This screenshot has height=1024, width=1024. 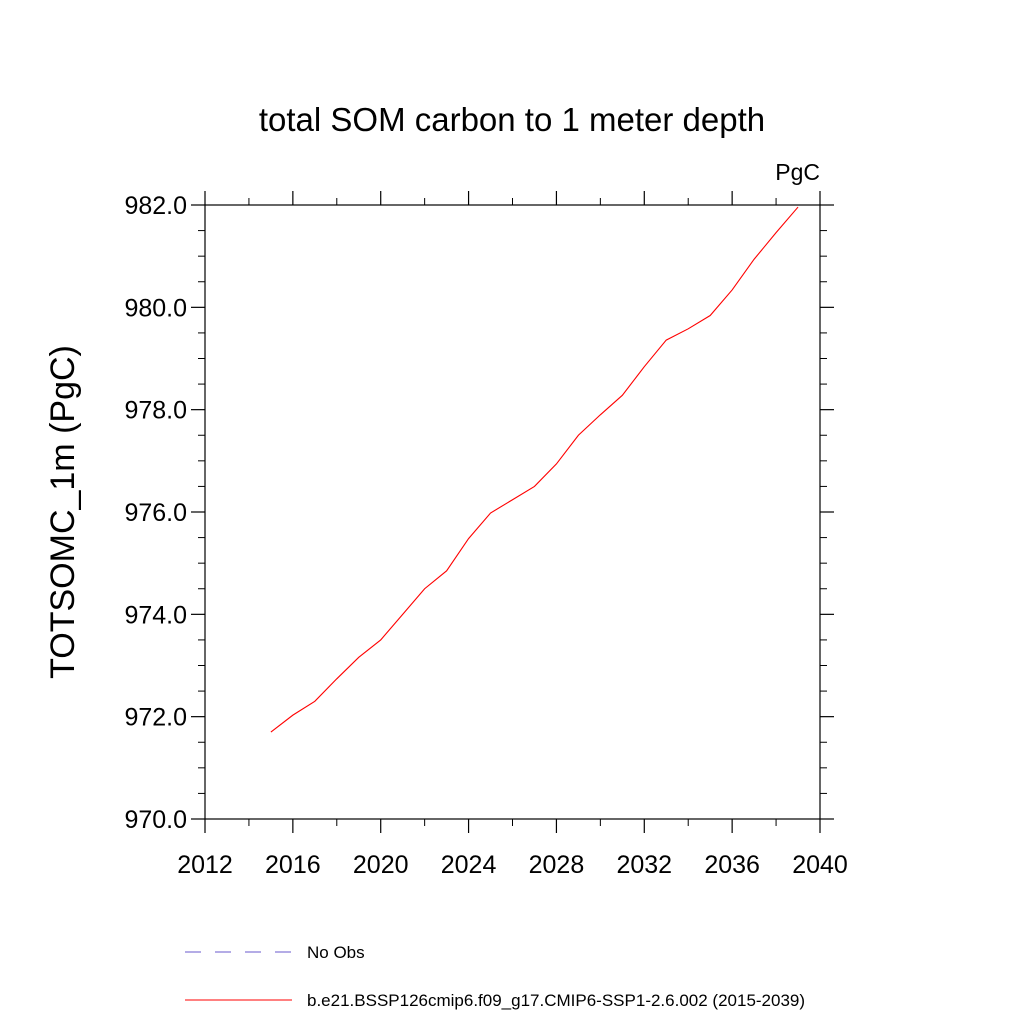 I want to click on x-tick-label: 2040, so click(x=820, y=865).